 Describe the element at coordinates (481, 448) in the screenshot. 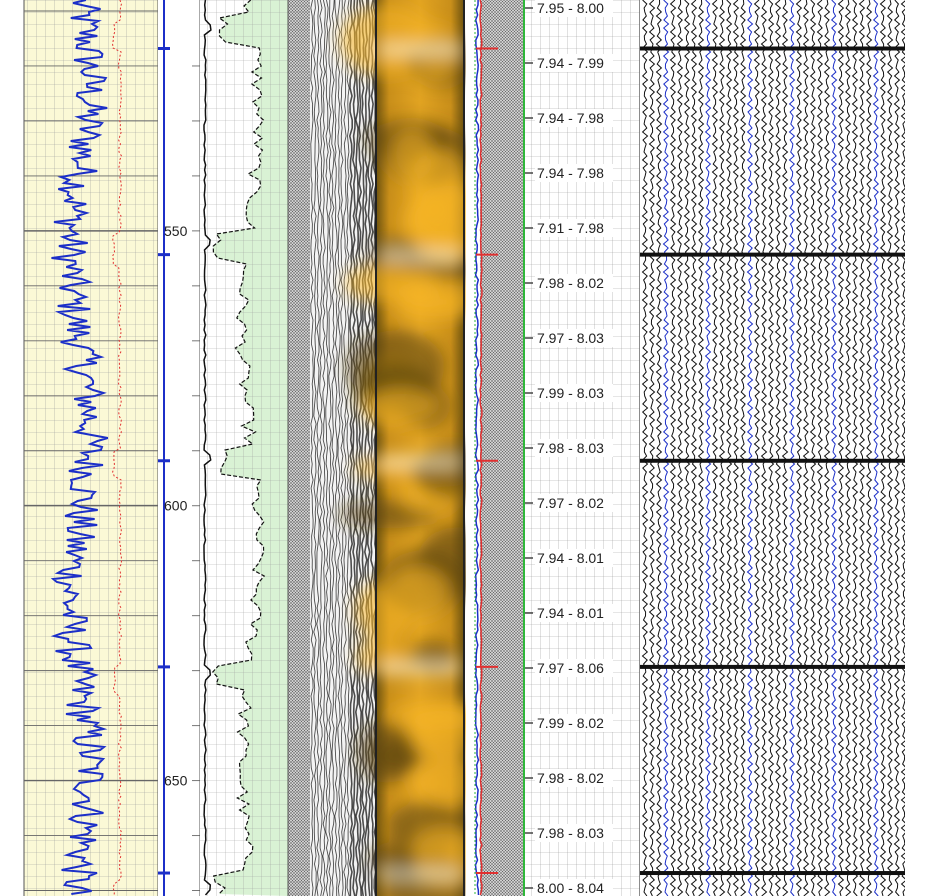

I see `curve-red` at that location.